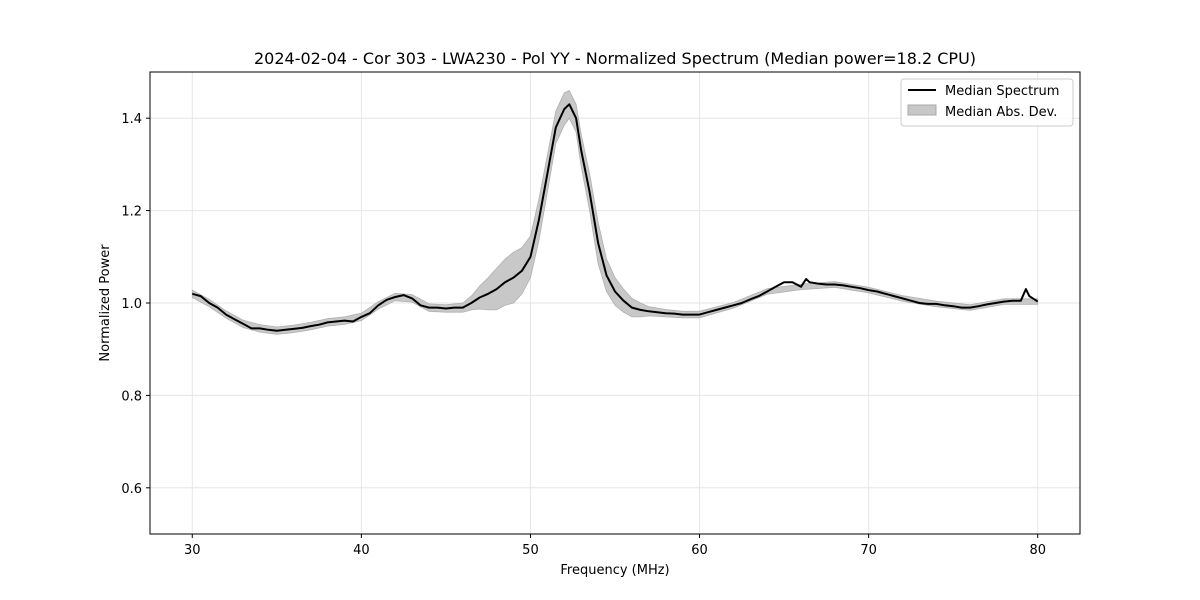 The image size is (1200, 600). Describe the element at coordinates (699, 550) in the screenshot. I see `x-tick-label: 60` at that location.